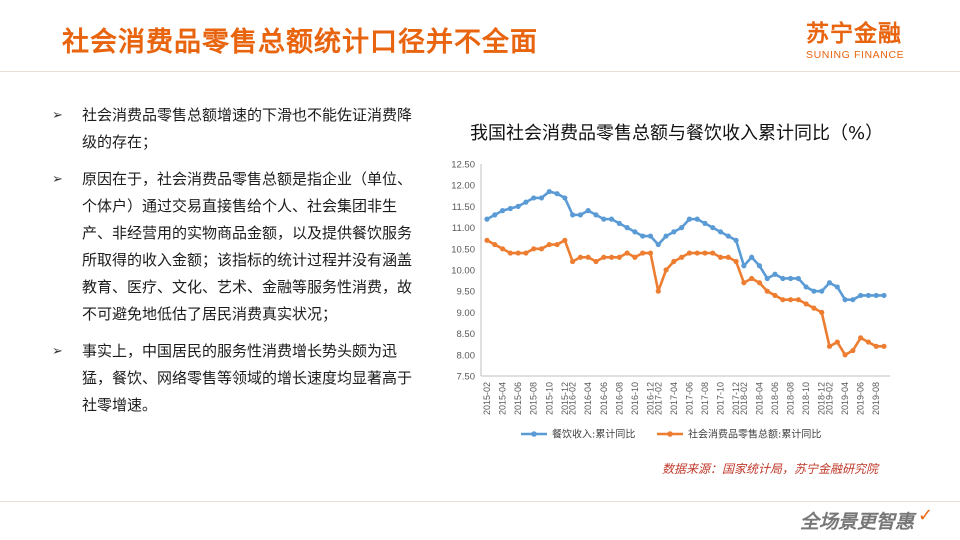 The width and height of the screenshot is (960, 540). Describe the element at coordinates (721, 398) in the screenshot. I see `x-tick-label: 2017-10` at that location.